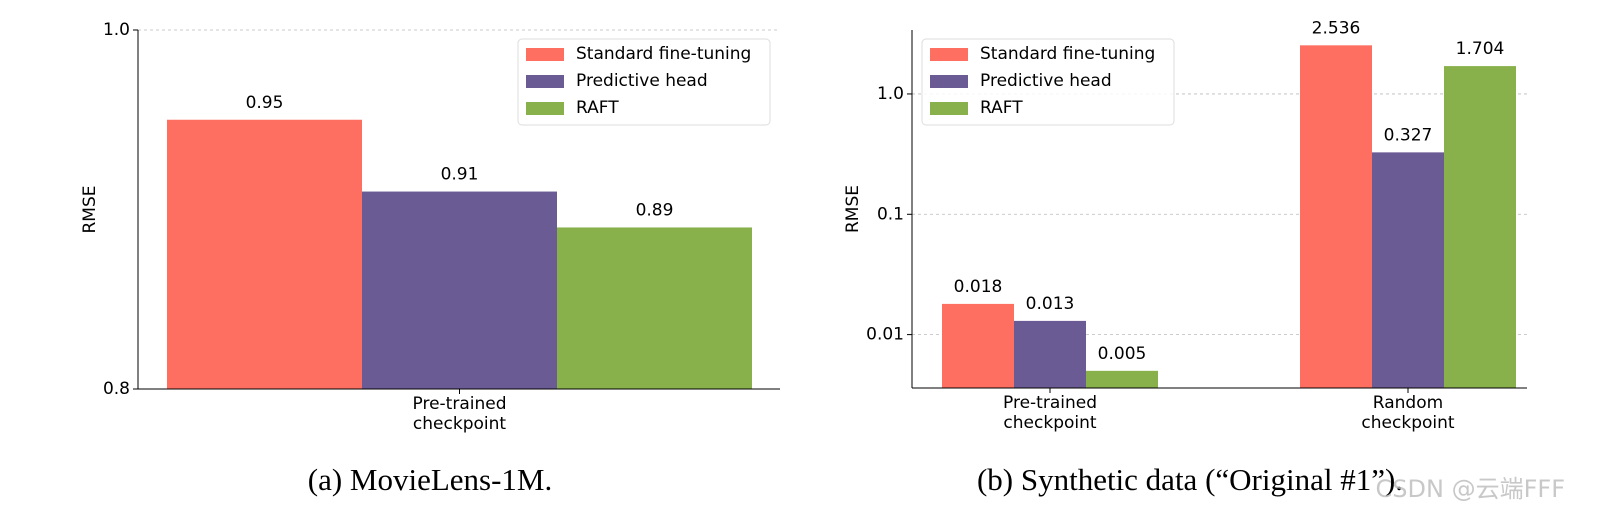  Describe the element at coordinates (890, 214) in the screenshot. I see `y-tick-label: 0.1` at that location.